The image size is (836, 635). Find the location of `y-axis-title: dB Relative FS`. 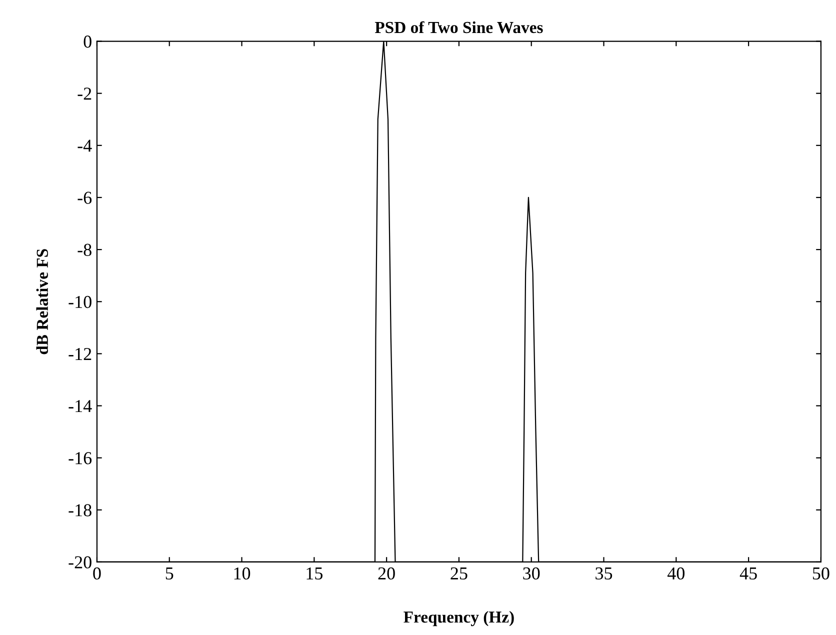

y-axis-title: dB Relative FS is located at coordinates (42, 301).